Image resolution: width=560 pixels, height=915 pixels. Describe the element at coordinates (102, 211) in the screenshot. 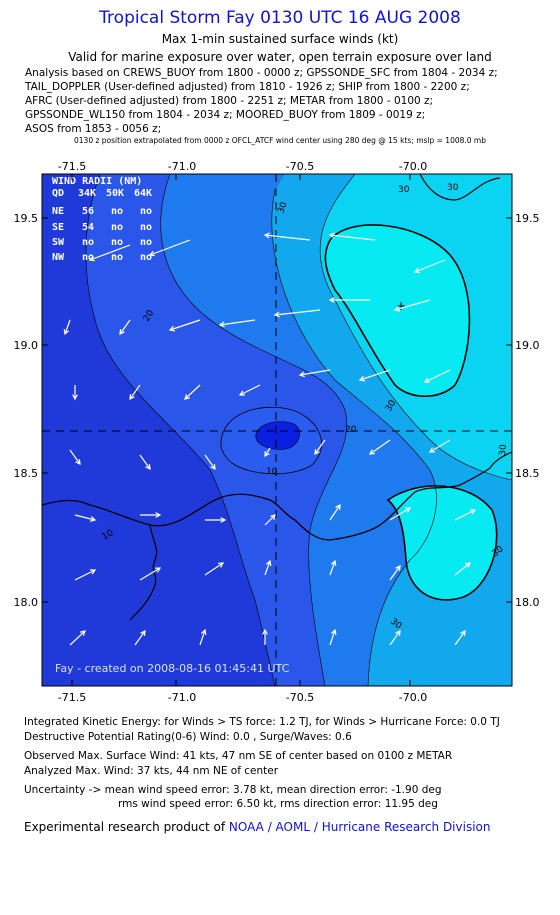

I see `wind-radii-row-ne: NE 56 no no` at that location.